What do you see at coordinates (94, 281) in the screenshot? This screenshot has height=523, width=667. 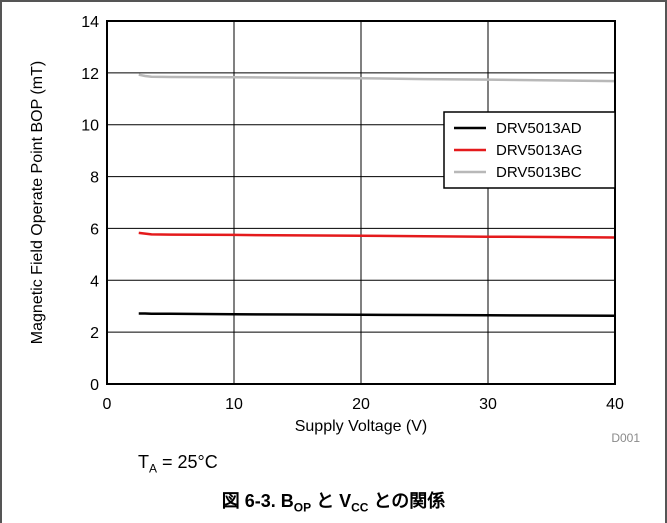 I see `y-tick-label: 4` at bounding box center [94, 281].